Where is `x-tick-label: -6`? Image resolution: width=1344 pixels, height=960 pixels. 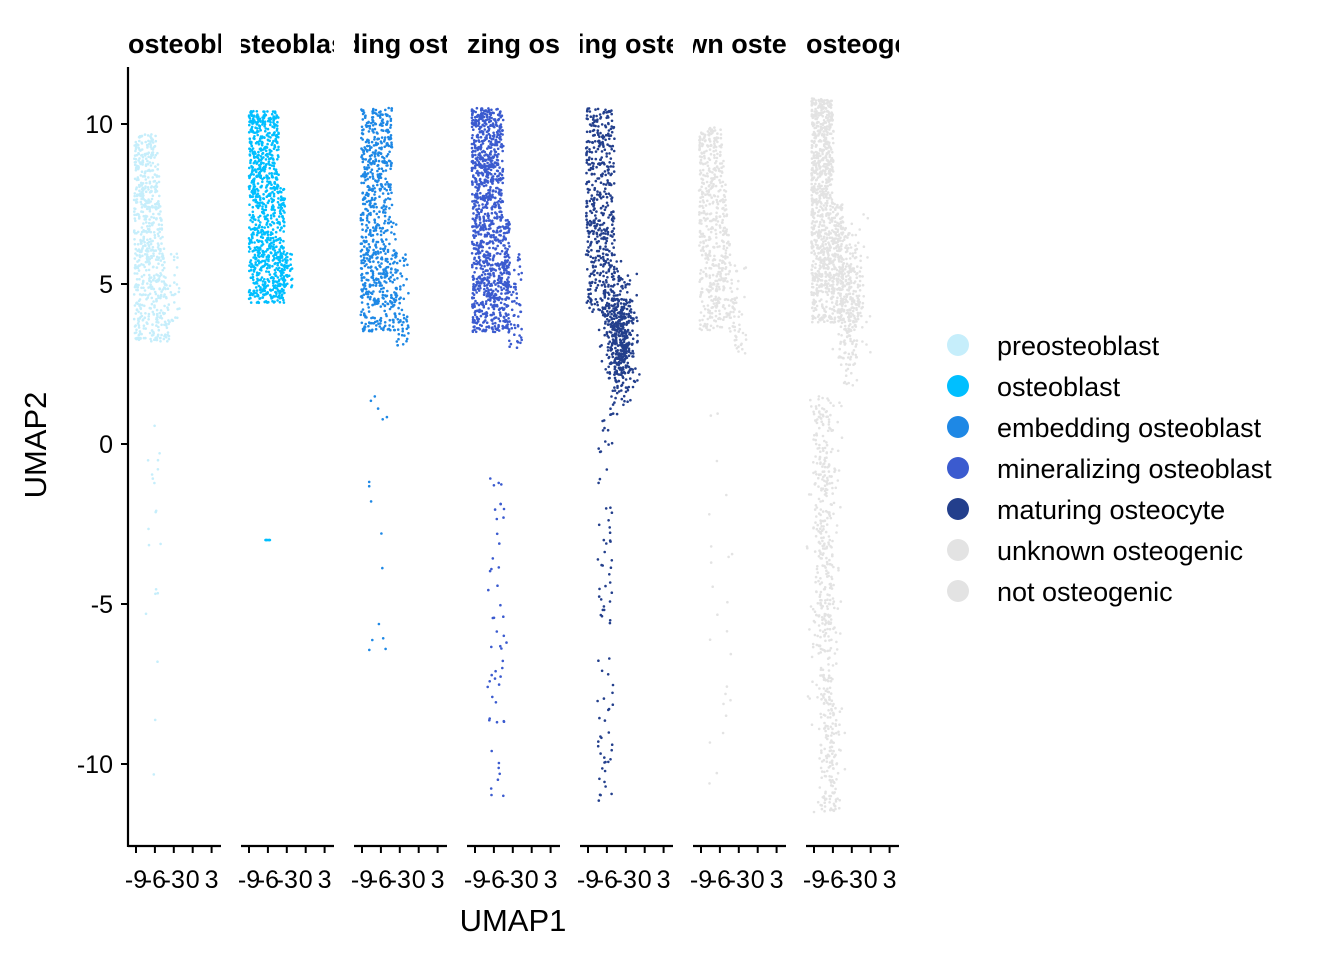
x-tick-label: -6 is located at coordinates (155, 880).